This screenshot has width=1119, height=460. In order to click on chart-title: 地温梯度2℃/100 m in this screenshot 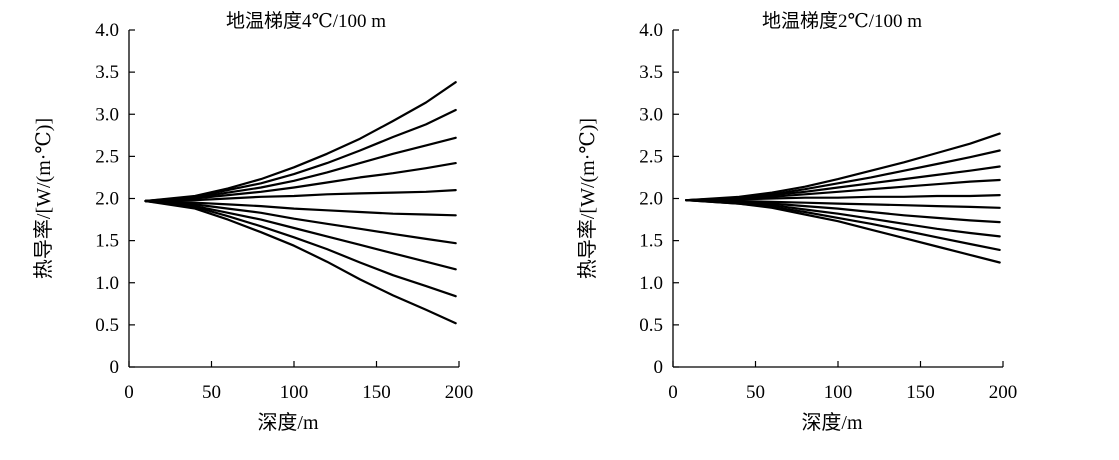, I will do `click(842, 21)`.